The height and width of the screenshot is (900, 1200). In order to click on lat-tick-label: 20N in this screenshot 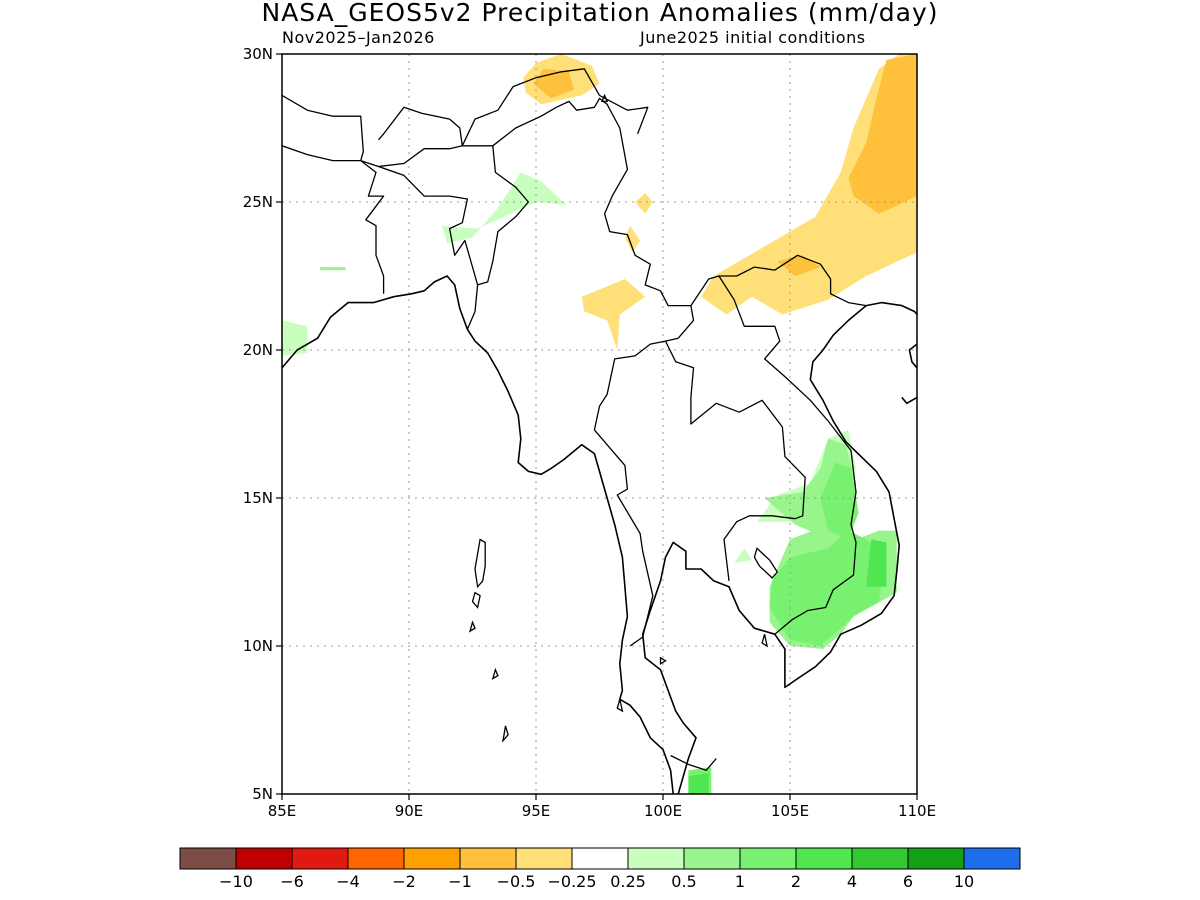, I will do `click(258, 350)`.